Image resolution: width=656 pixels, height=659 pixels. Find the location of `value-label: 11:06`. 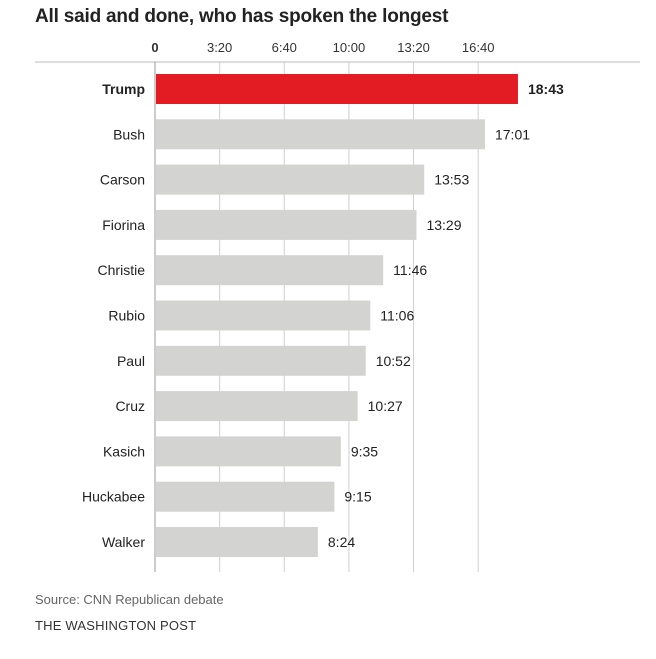

value-label: 11:06 is located at coordinates (397, 316).